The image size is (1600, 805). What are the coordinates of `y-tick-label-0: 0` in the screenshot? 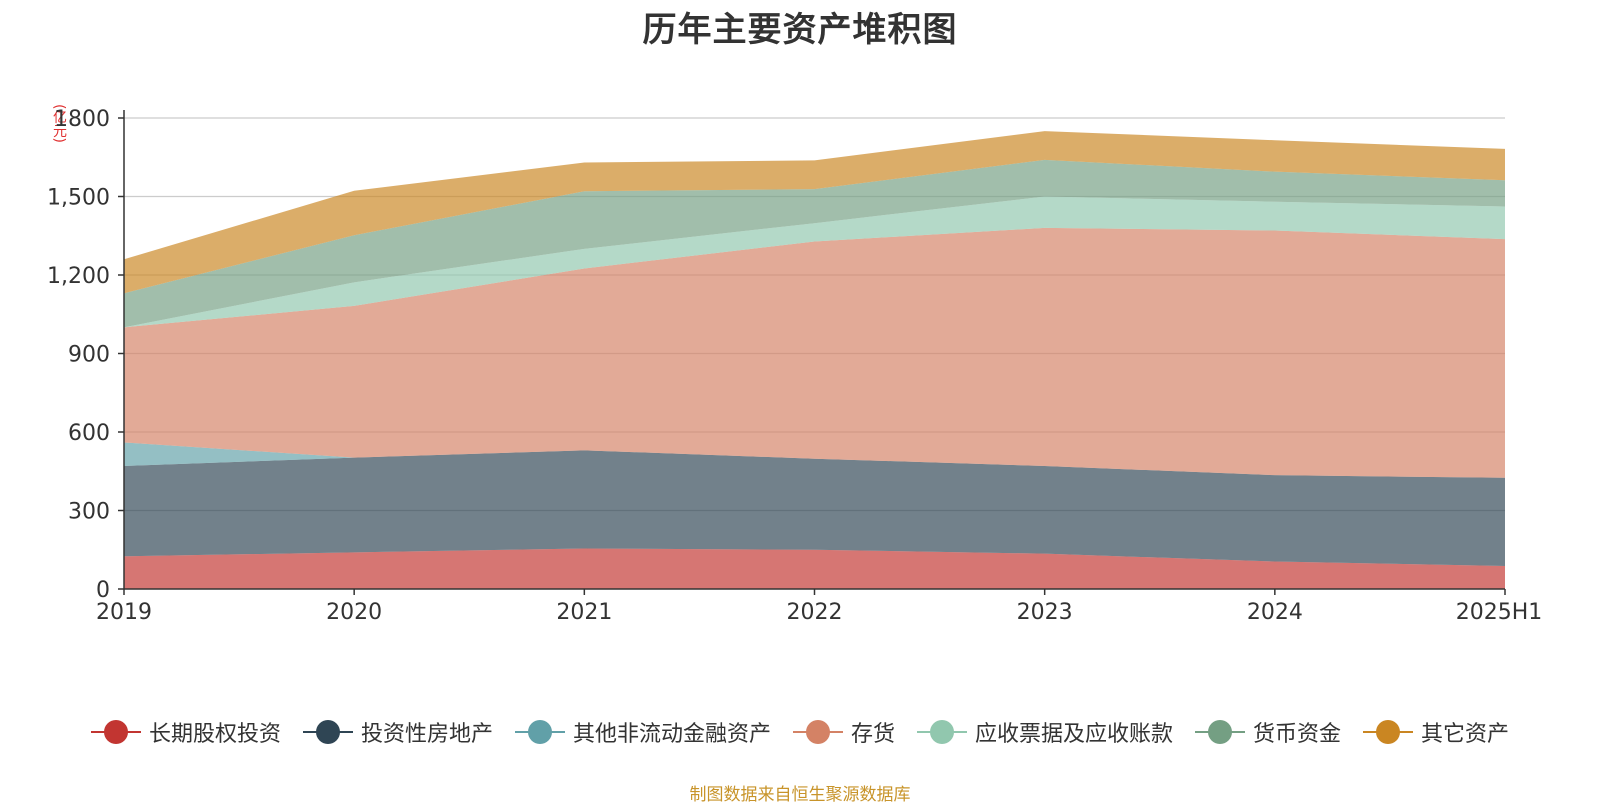 It's located at (103, 590).